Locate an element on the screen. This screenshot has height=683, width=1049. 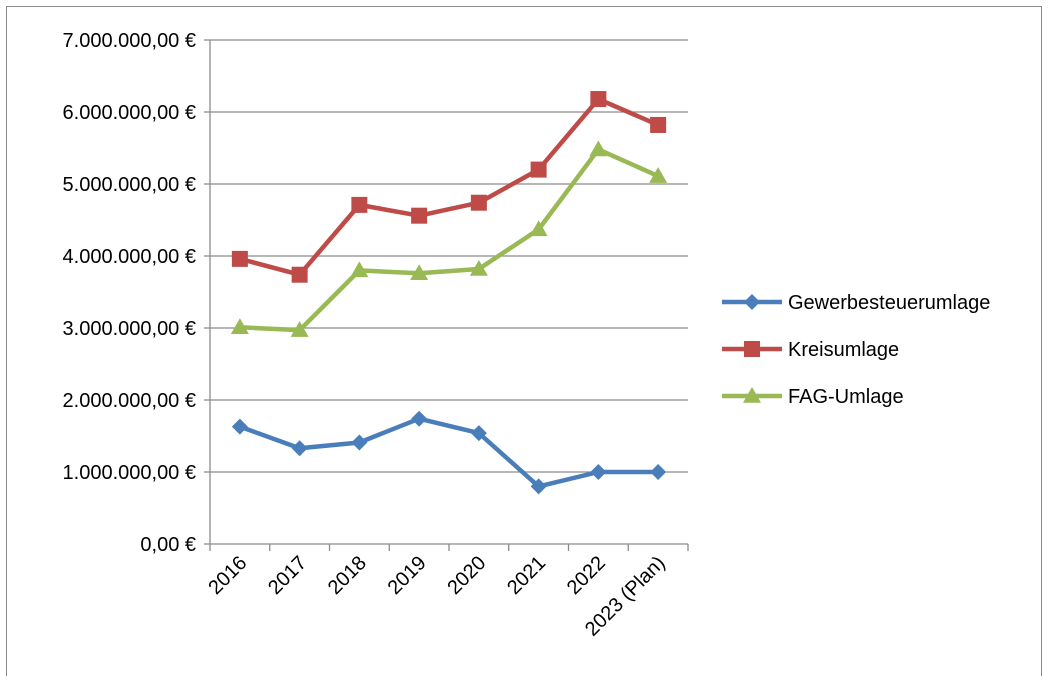
y-tick-label: 1.000.000,00 € is located at coordinates (129, 473).